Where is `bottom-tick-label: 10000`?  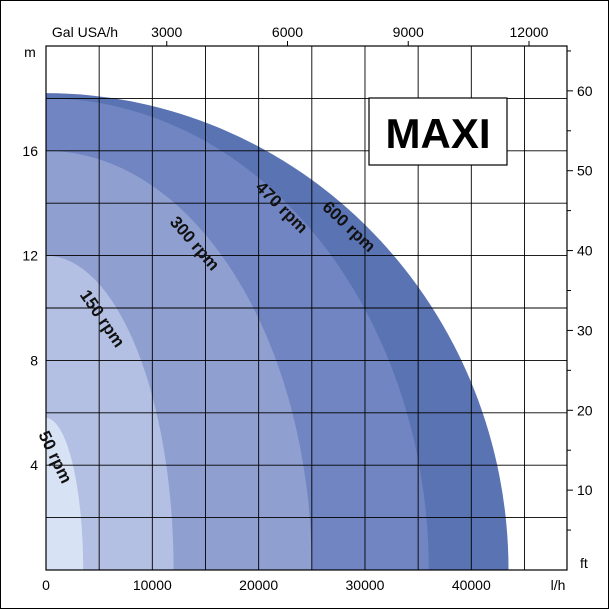
bottom-tick-label: 10000 is located at coordinates (152, 585).